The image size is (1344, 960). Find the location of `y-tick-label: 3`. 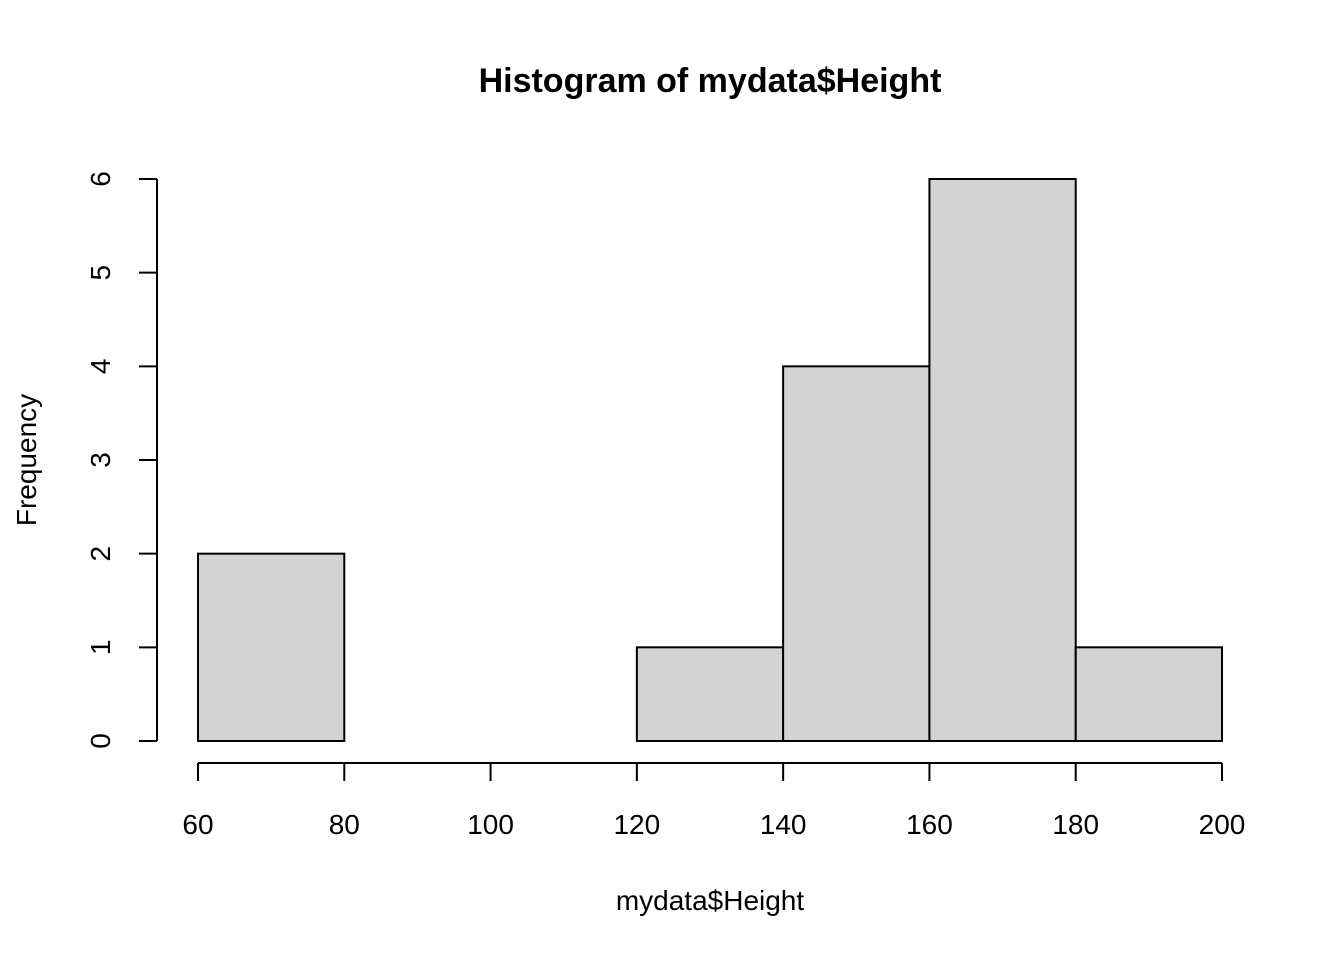

y-tick-label: 3 is located at coordinates (100, 460).